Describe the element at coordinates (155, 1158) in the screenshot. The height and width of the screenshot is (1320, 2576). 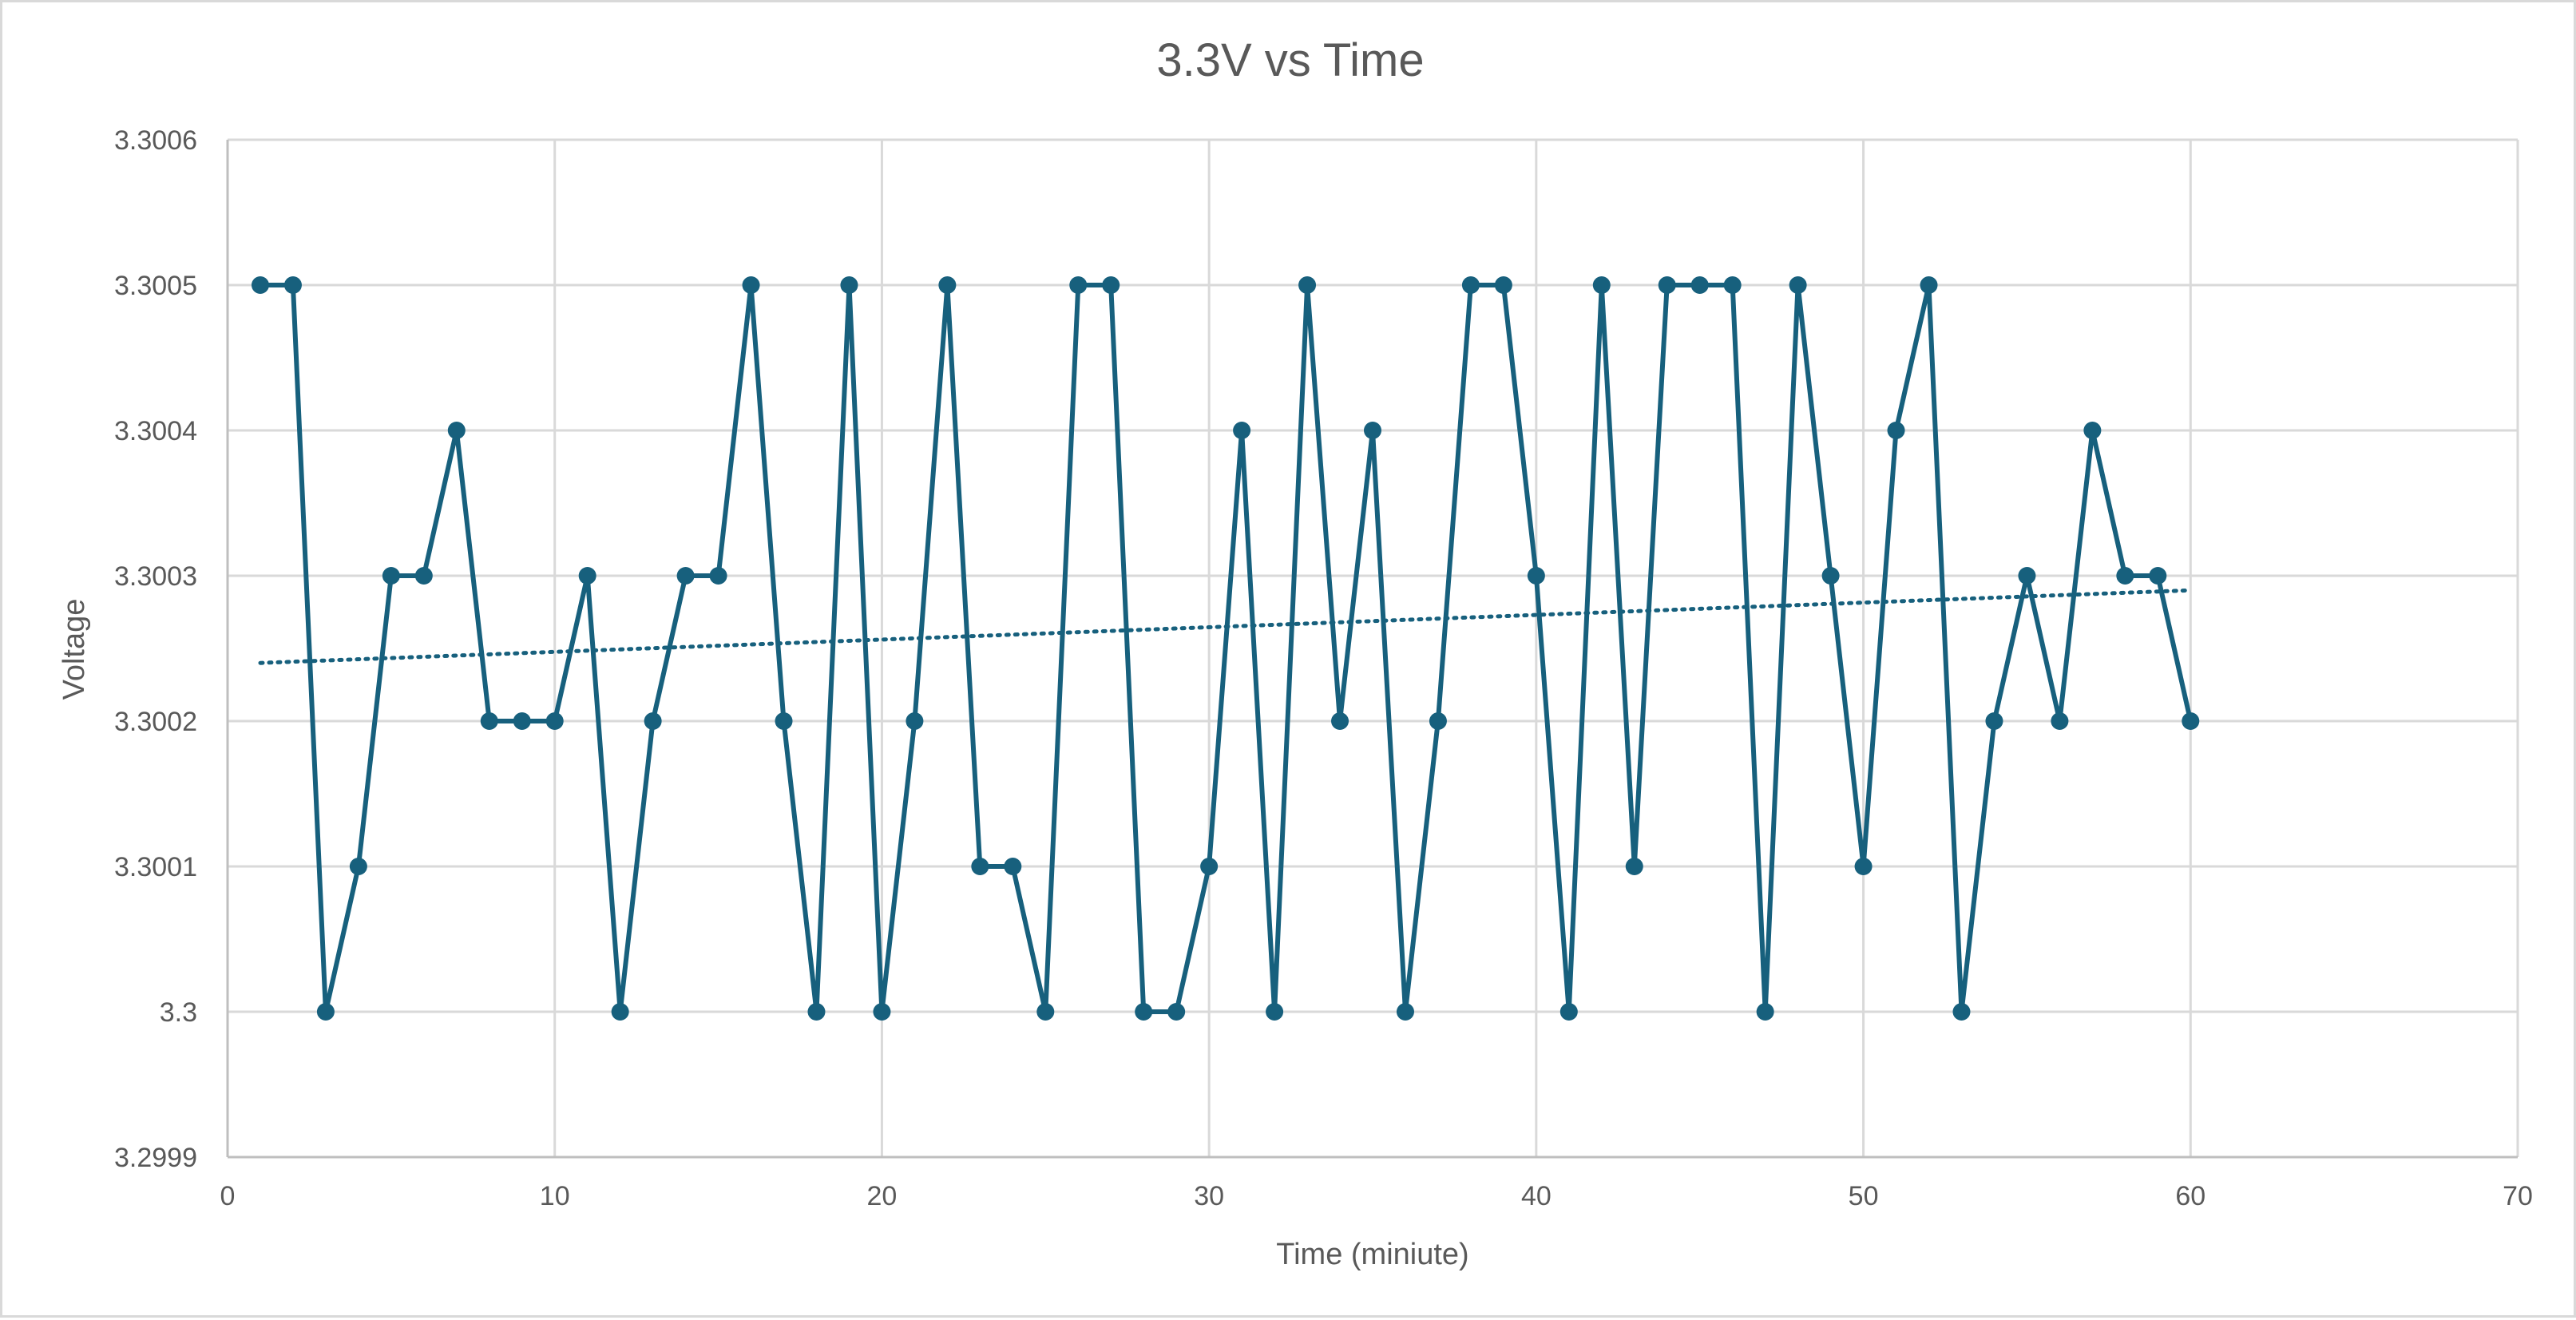
I see `y-tick-label: 3.2999` at that location.